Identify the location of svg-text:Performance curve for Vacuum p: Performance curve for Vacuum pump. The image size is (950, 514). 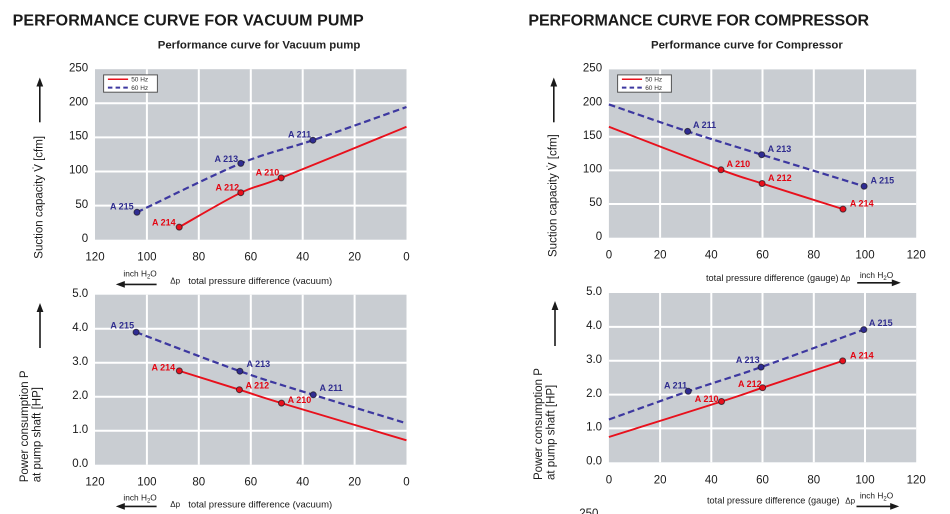
(259, 46).